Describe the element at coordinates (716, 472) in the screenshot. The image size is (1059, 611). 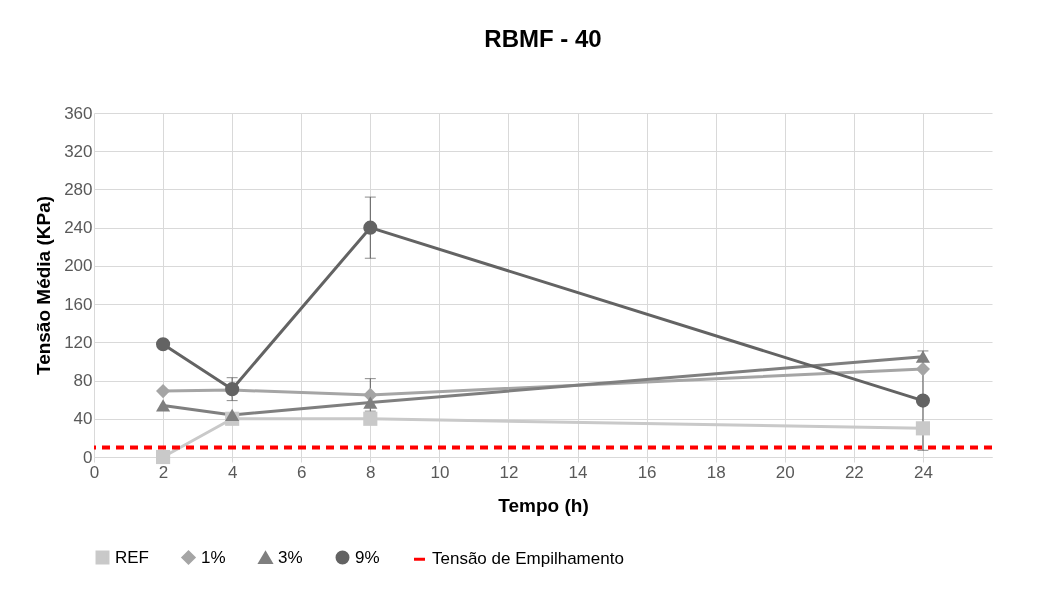
I see `x-tick-label: 18` at that location.